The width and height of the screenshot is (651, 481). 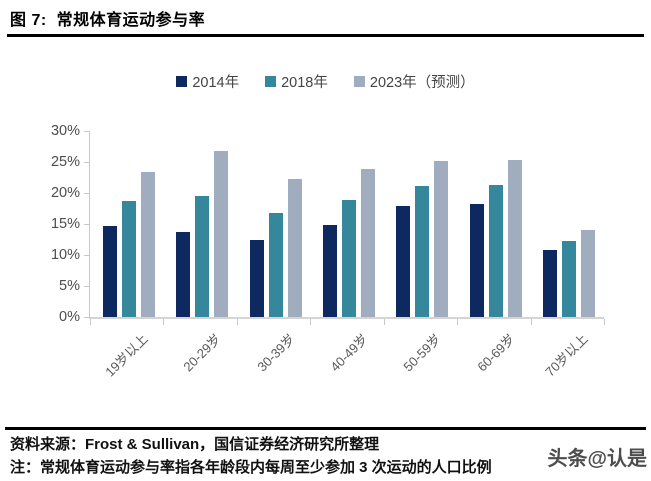 What do you see at coordinates (569, 278) in the screenshot?
I see `bar-2018年-70岁以上` at bounding box center [569, 278].